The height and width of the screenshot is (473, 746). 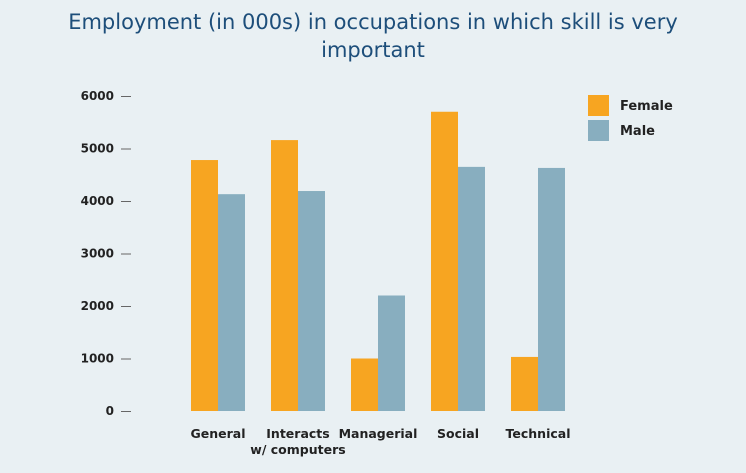 What do you see at coordinates (458, 433) in the screenshot?
I see `x-category-label: Social` at bounding box center [458, 433].